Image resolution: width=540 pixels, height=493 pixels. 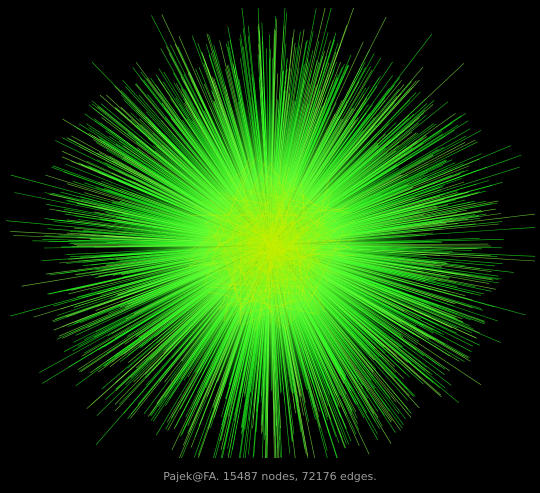 What do you see at coordinates (270, 476) in the screenshot?
I see `graph-caption: Pajek@FA. 15487 nodes, 72176 edges.` at bounding box center [270, 476].